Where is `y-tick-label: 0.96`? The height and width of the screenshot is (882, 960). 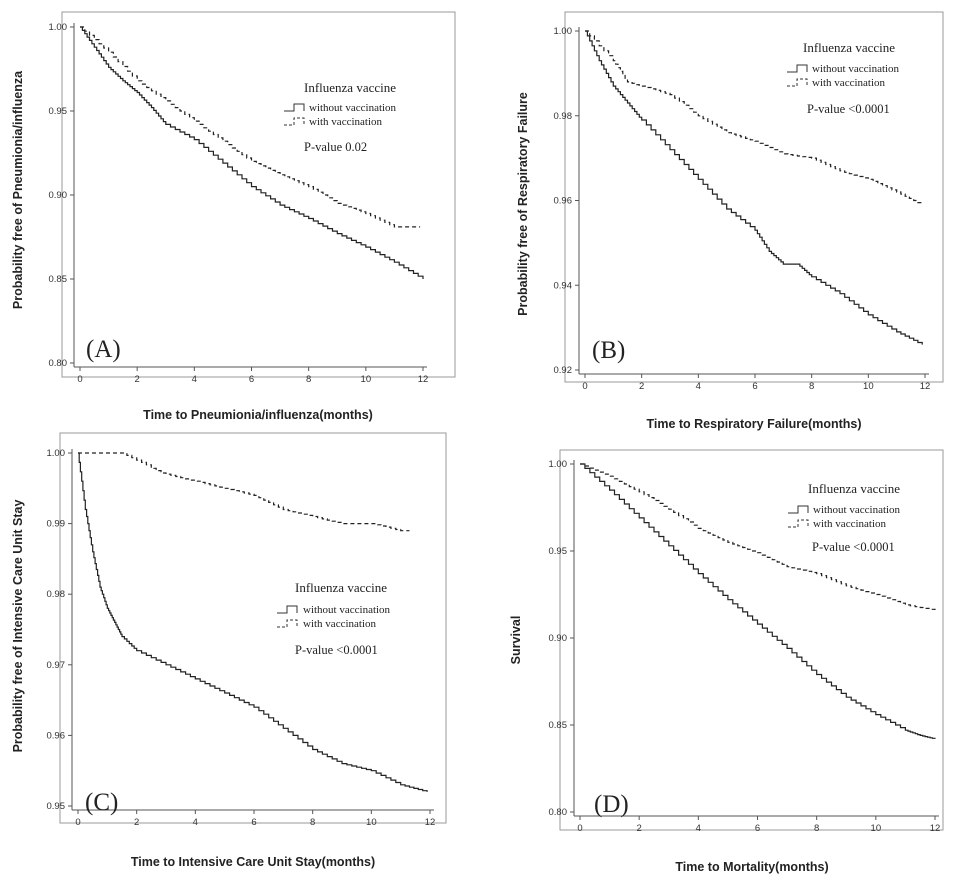
y-tick-label: 0.96 is located at coordinates (56, 735).